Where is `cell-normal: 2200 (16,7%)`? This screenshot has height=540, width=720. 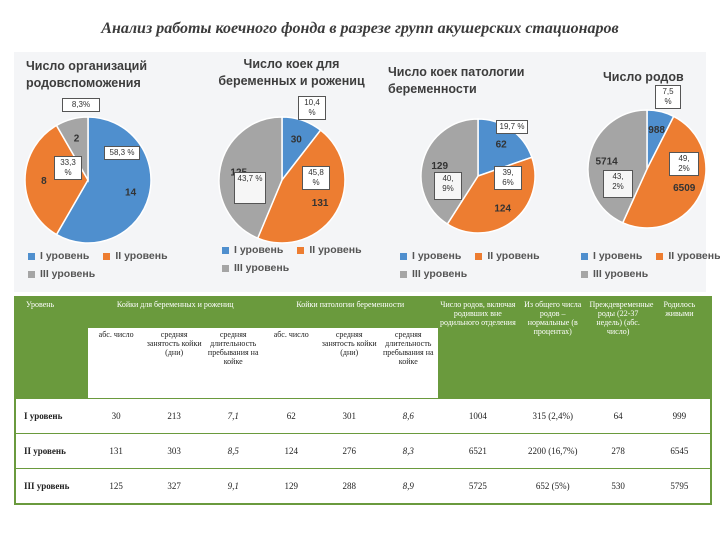 cell-normal: 2200 (16,7%) is located at coordinates (552, 451).